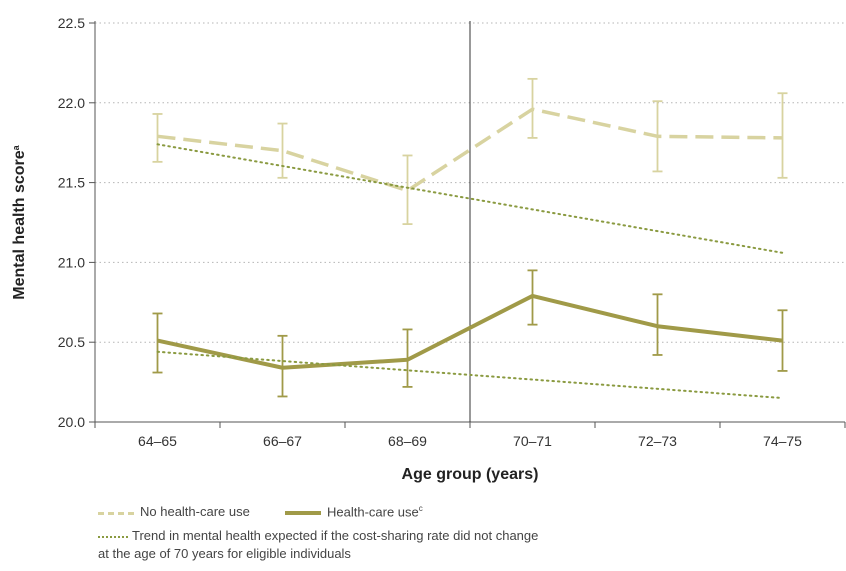 The width and height of the screenshot is (846, 571). I want to click on series-line-no-health-care-use, so click(470, 150).